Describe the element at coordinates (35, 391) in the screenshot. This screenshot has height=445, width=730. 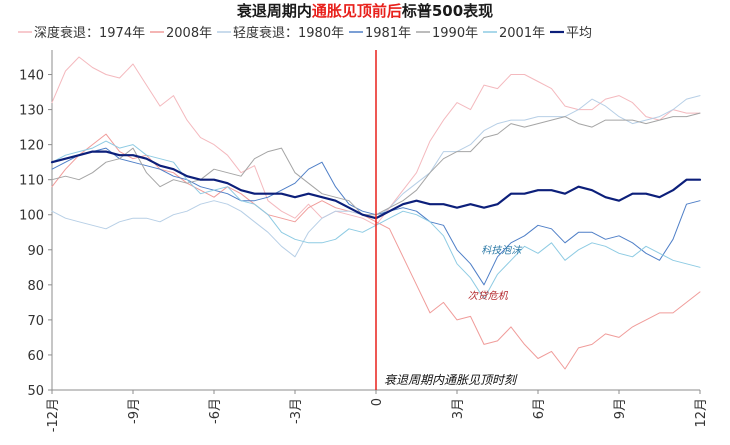
I see `y-tick-label: 50` at that location.